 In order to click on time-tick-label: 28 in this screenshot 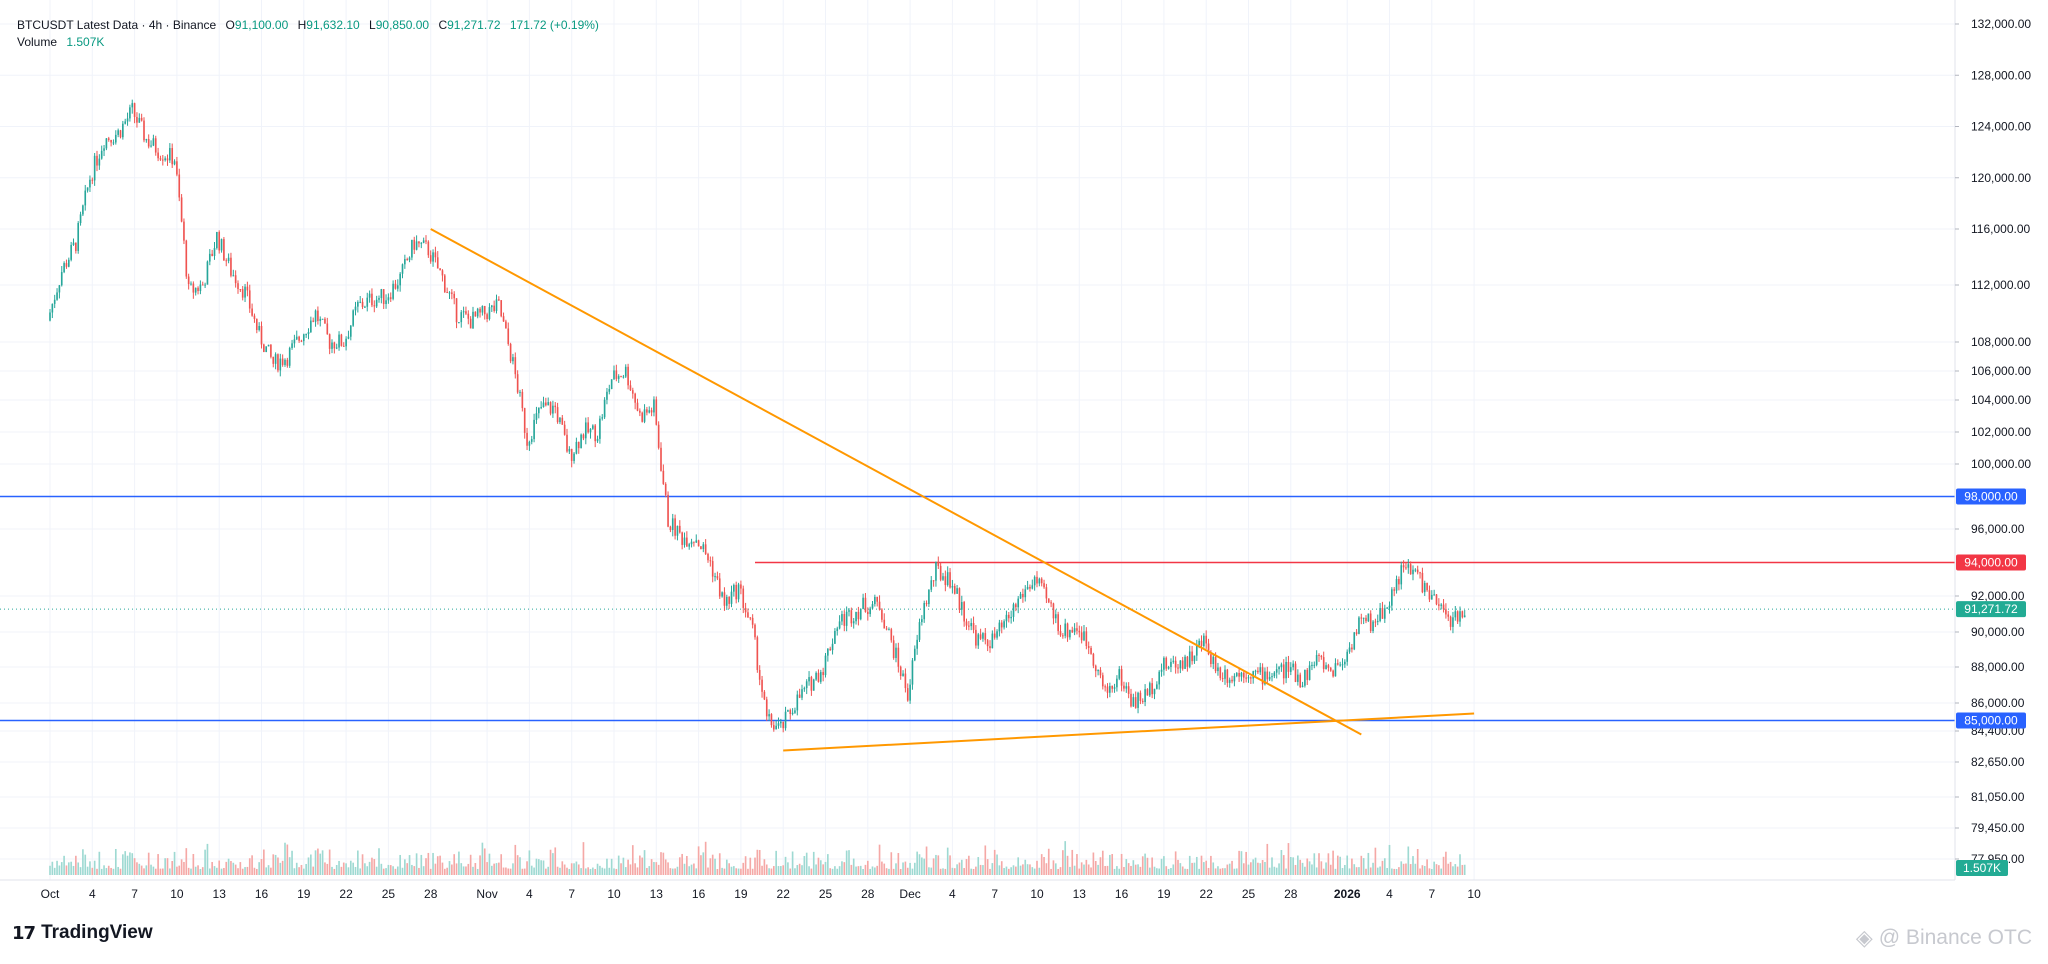, I will do `click(1291, 894)`.